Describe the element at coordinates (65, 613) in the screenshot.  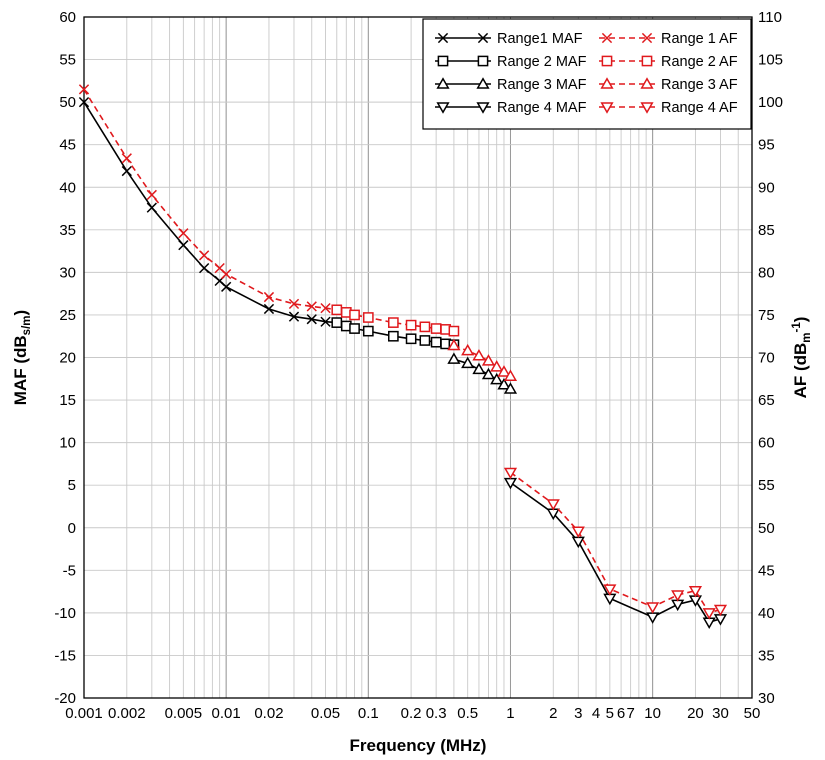
I see `y-left-tick-label: -10` at that location.